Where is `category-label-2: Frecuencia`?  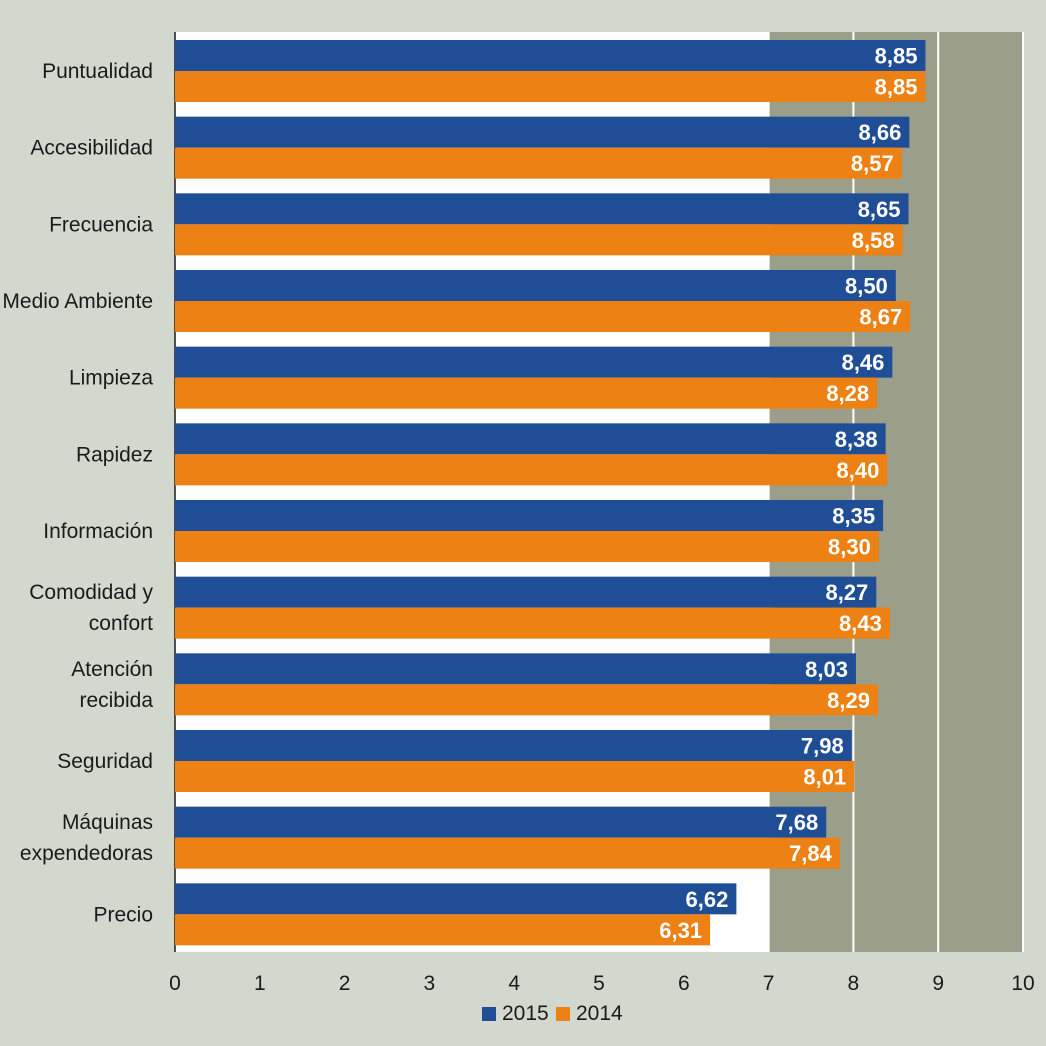 category-label-2: Frecuencia is located at coordinates (101, 224).